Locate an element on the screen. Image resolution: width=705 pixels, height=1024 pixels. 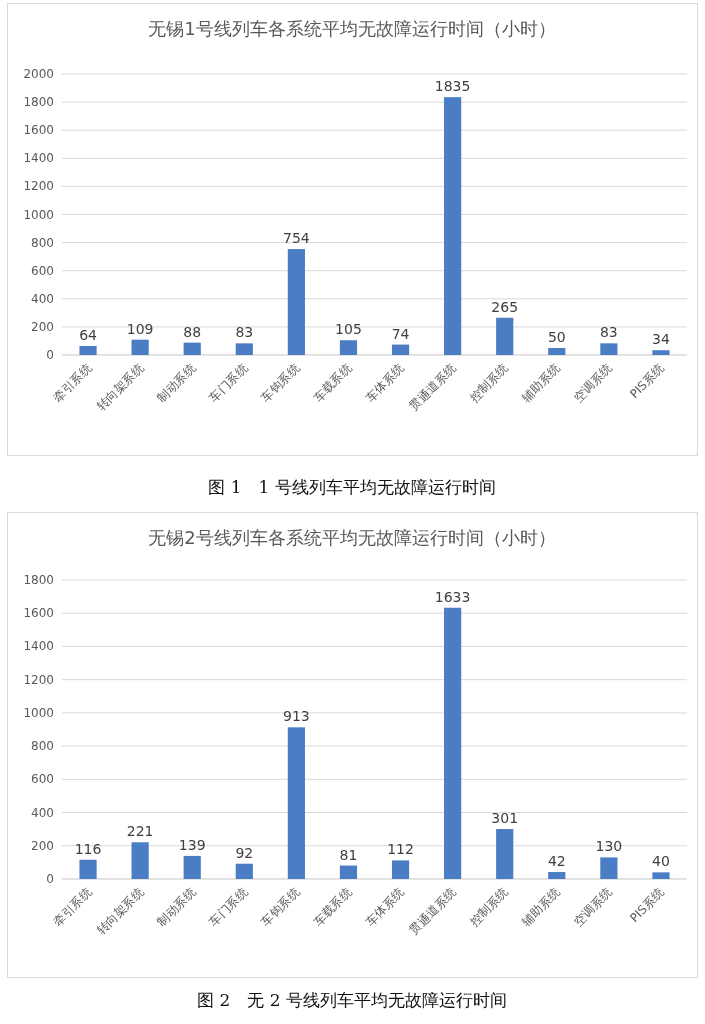
data-label: 109 is located at coordinates (140, 328).